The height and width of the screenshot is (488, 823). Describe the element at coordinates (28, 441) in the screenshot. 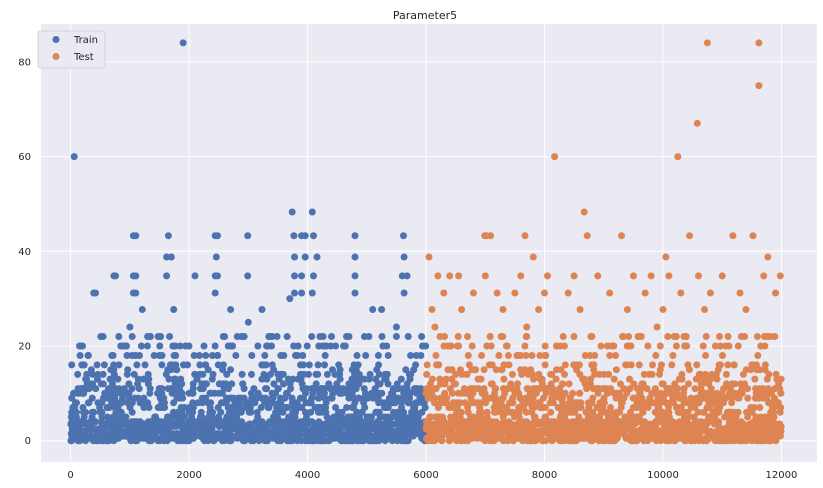

I see `y-tick-label: 0` at that location.